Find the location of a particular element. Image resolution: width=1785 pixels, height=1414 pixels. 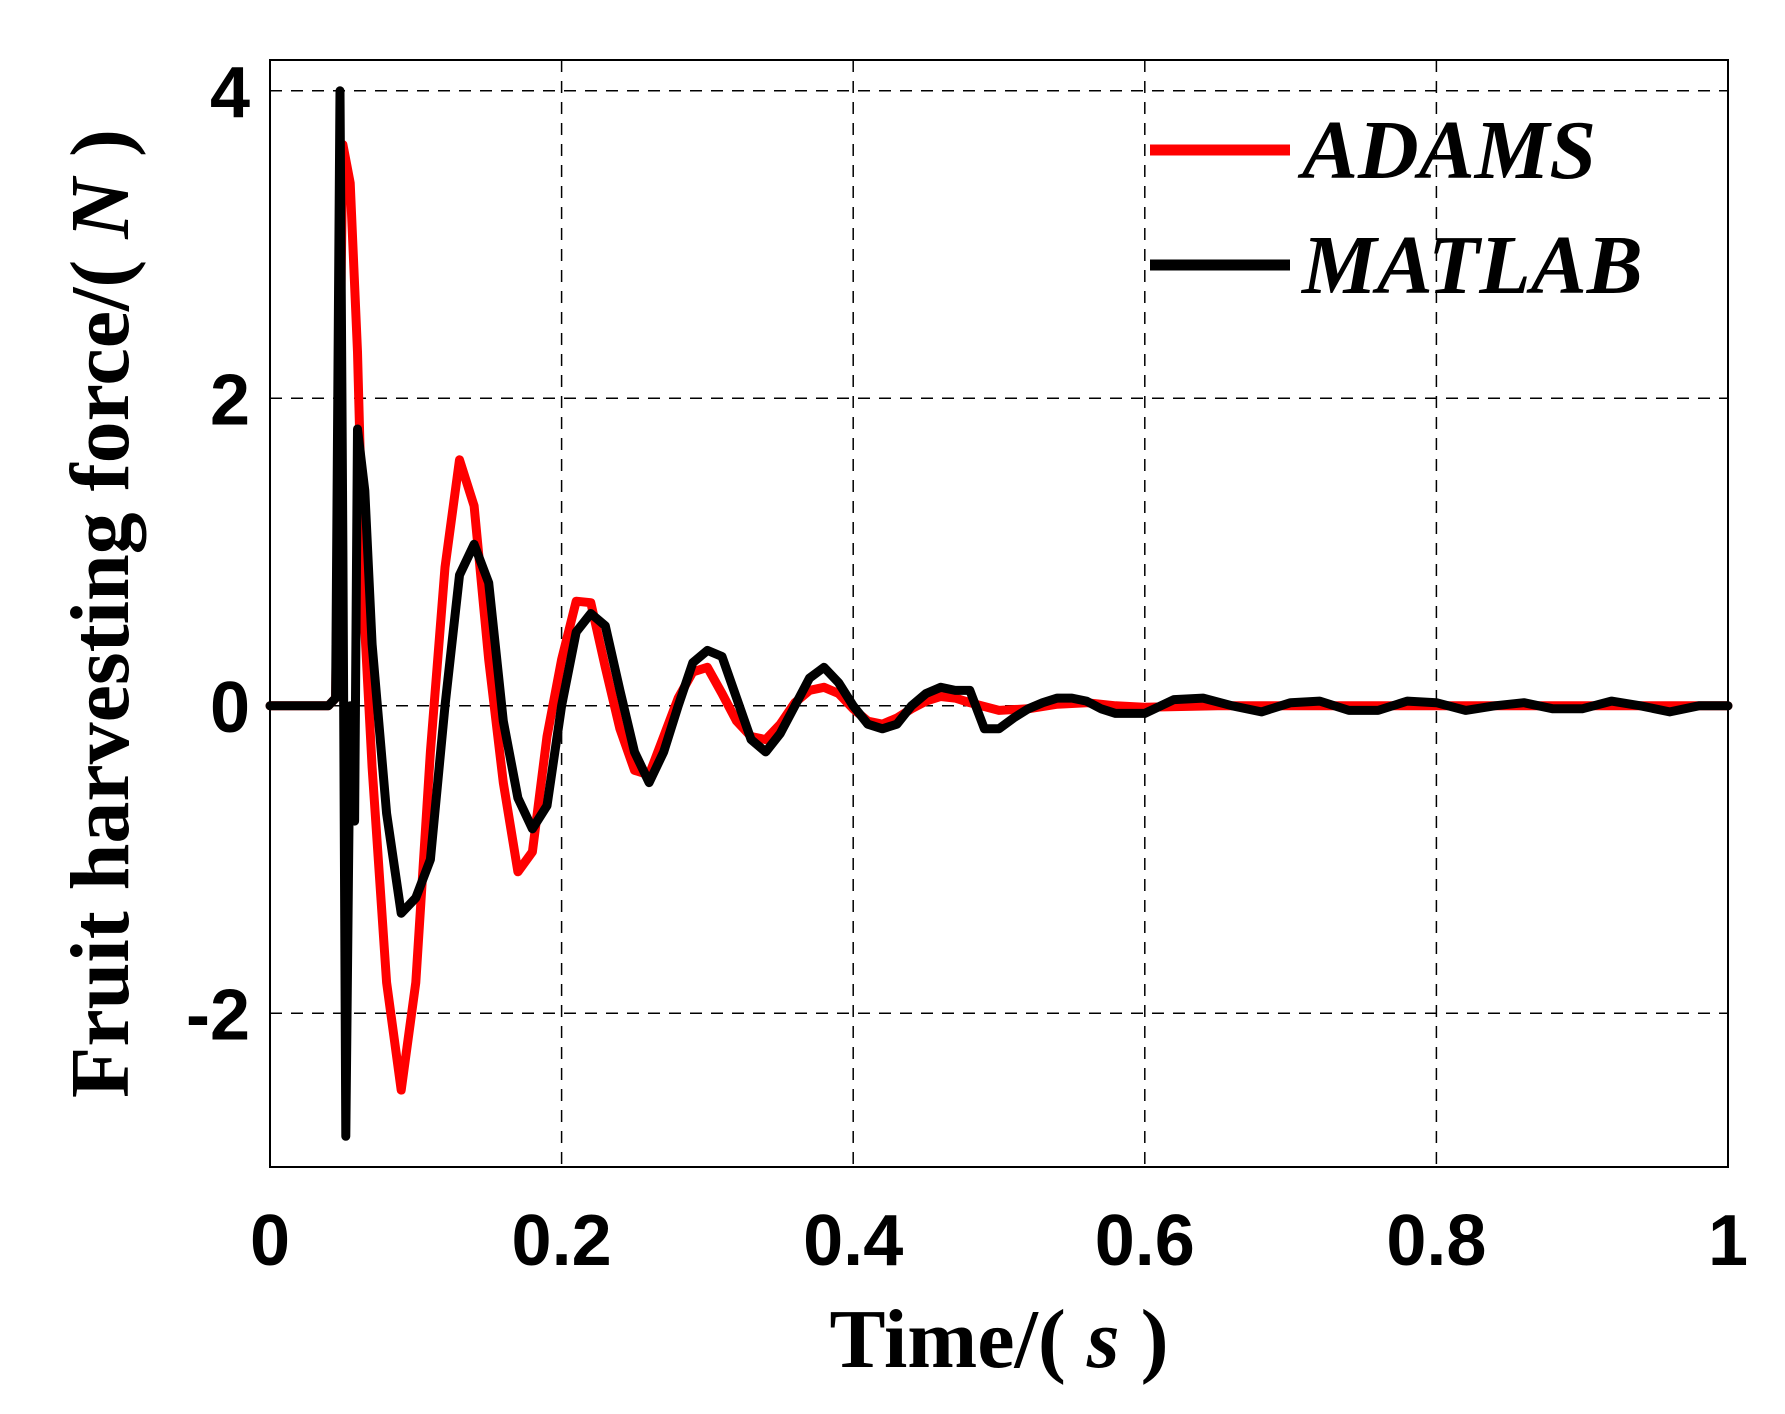

x-tick-labels: 0 0.2 0.4 0.6 0.8 1 is located at coordinates (999, 1241).